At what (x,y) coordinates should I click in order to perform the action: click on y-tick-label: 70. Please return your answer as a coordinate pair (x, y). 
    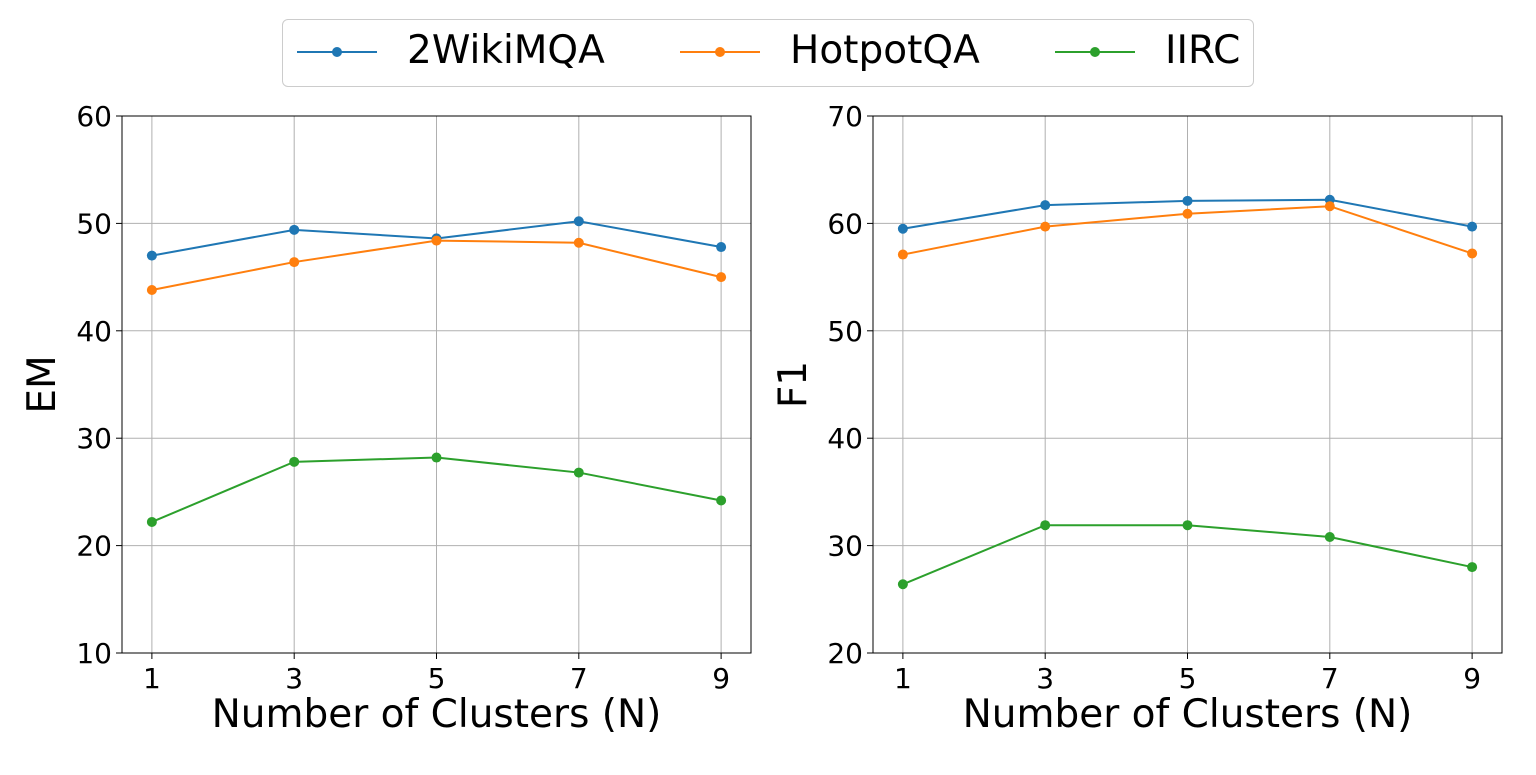
    Looking at the image, I should click on (845, 116).